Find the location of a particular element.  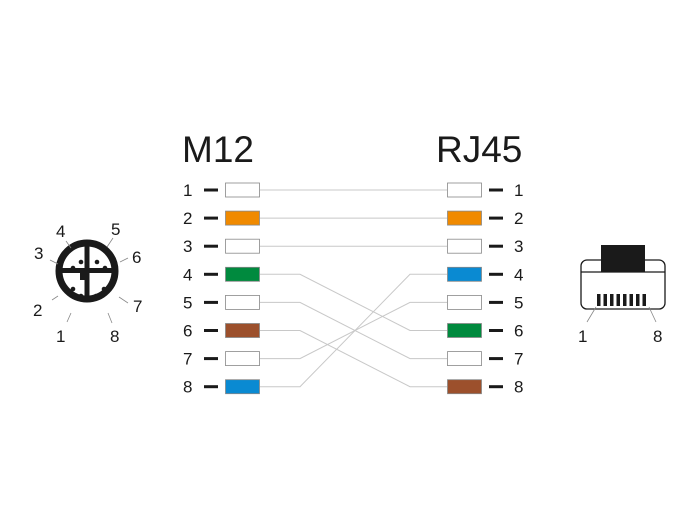

m12-wire-color-brown is located at coordinates (242, 330).